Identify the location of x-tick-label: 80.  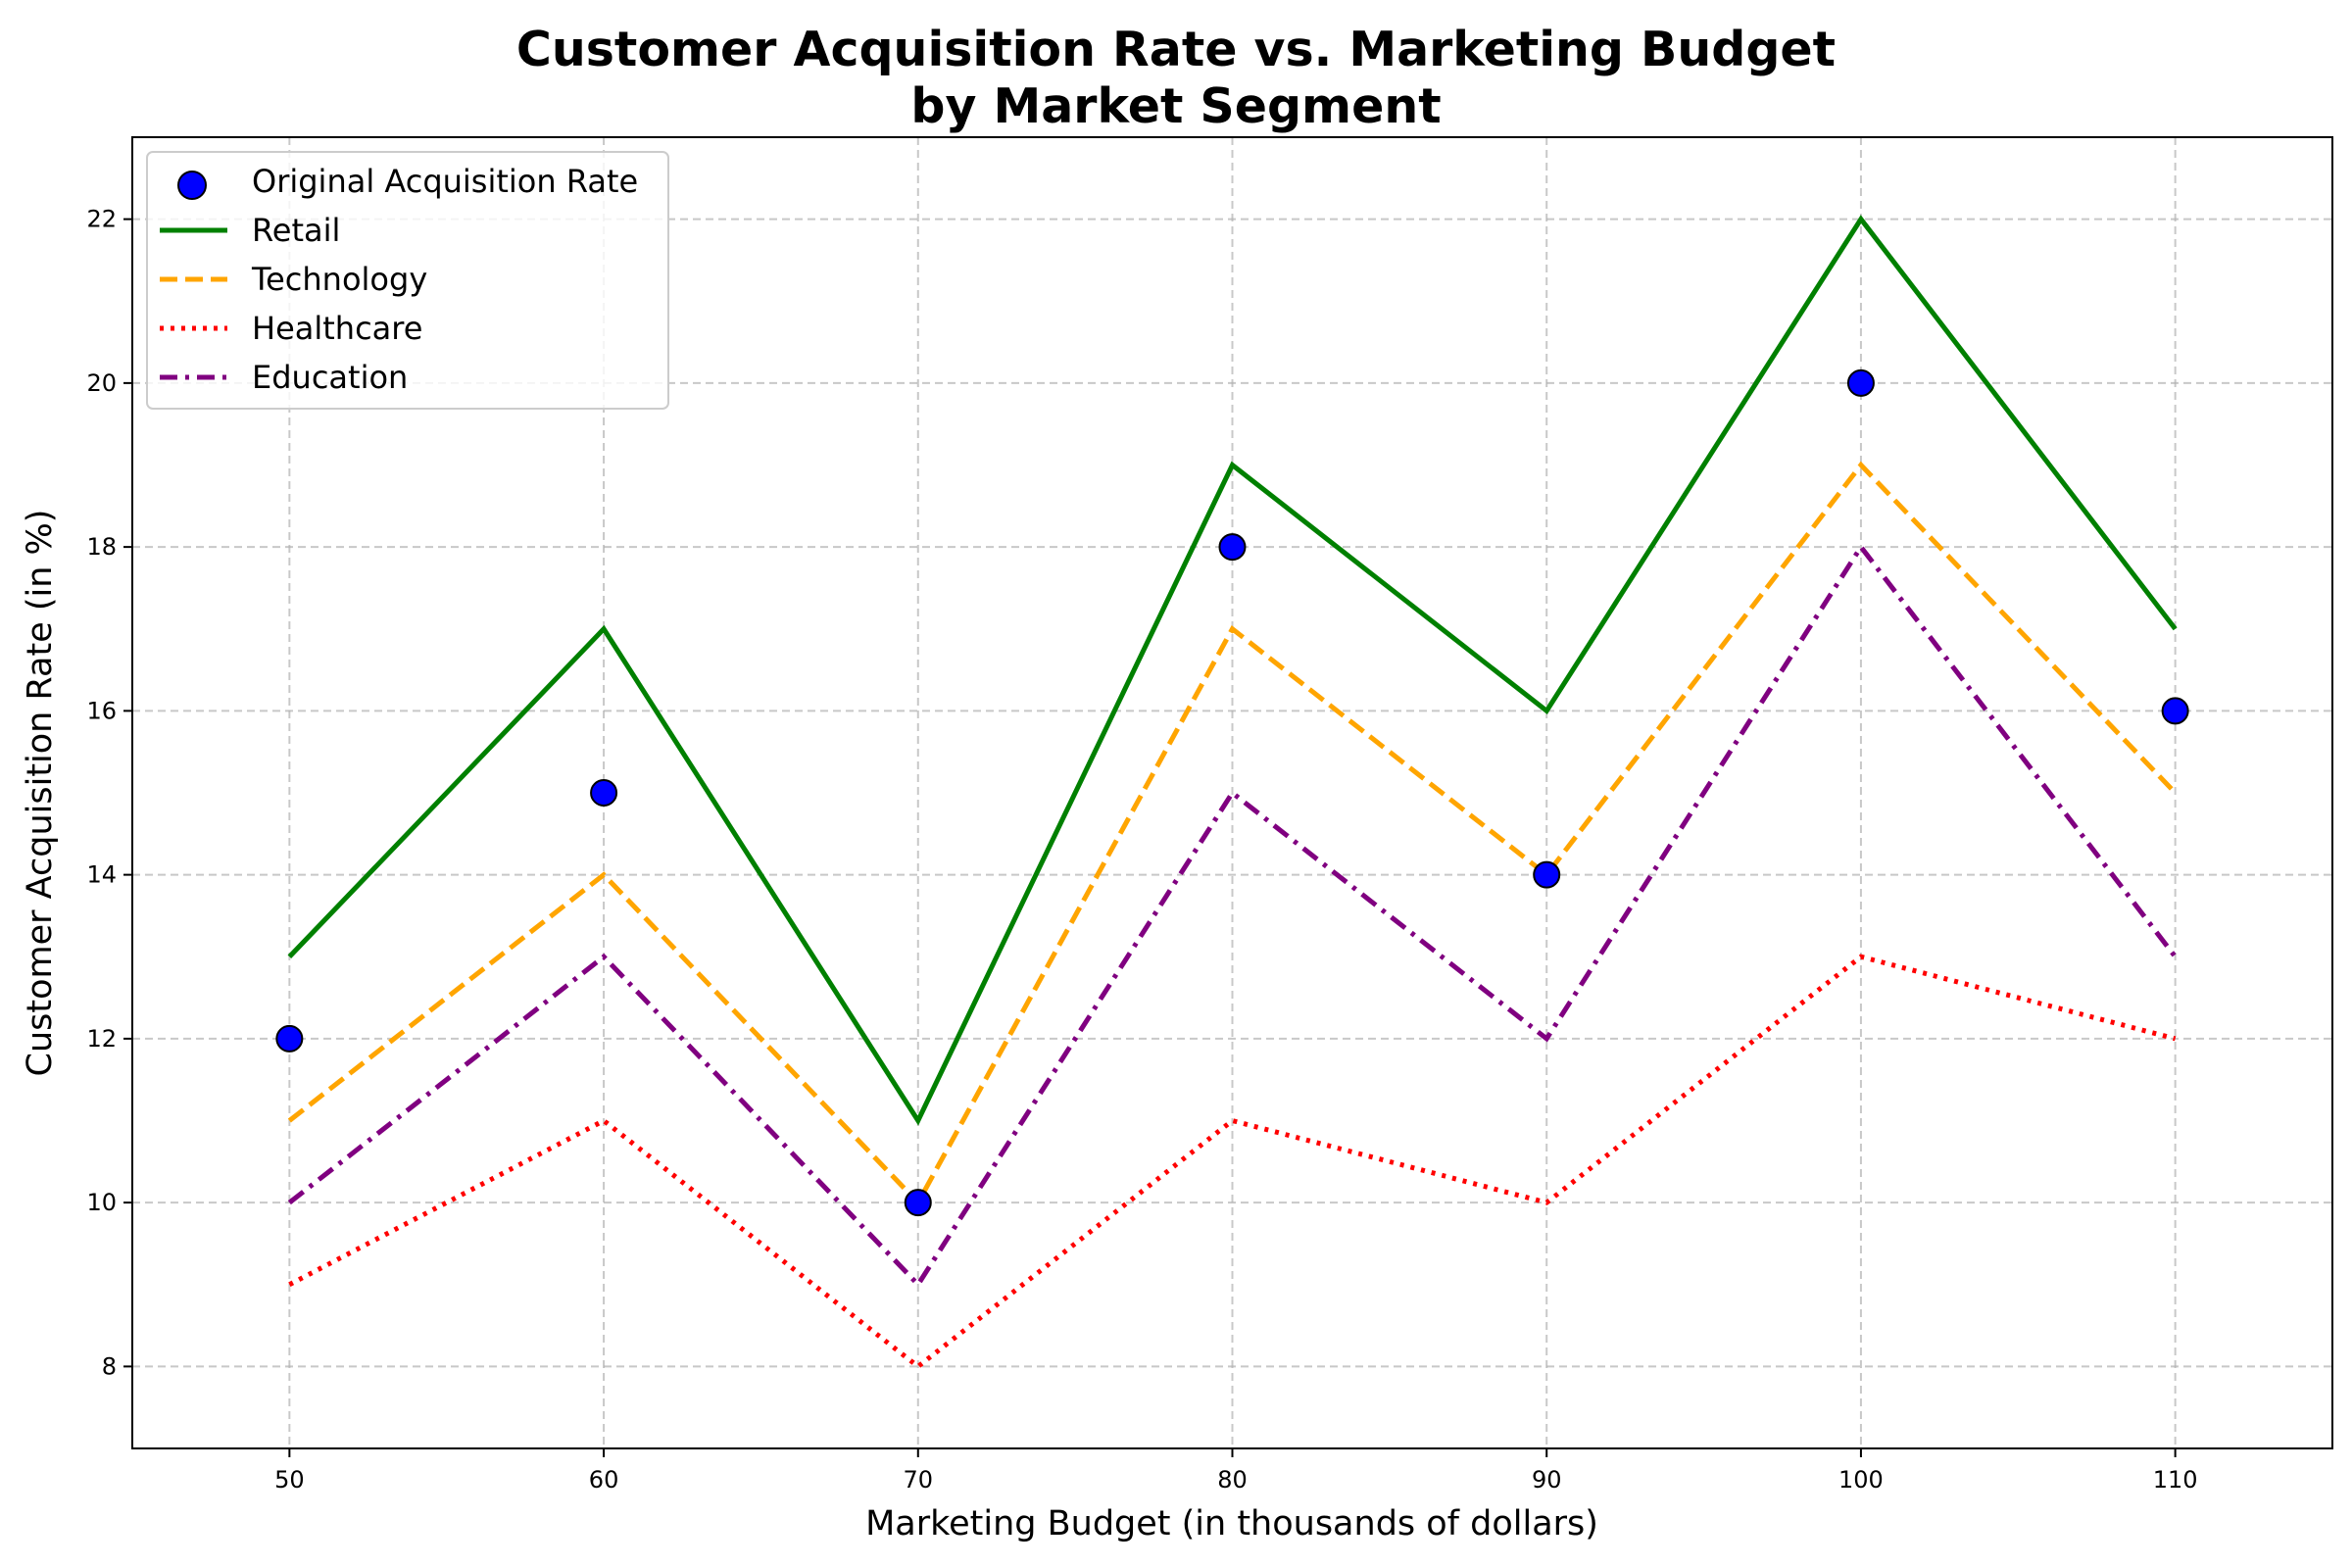
(1232, 1480).